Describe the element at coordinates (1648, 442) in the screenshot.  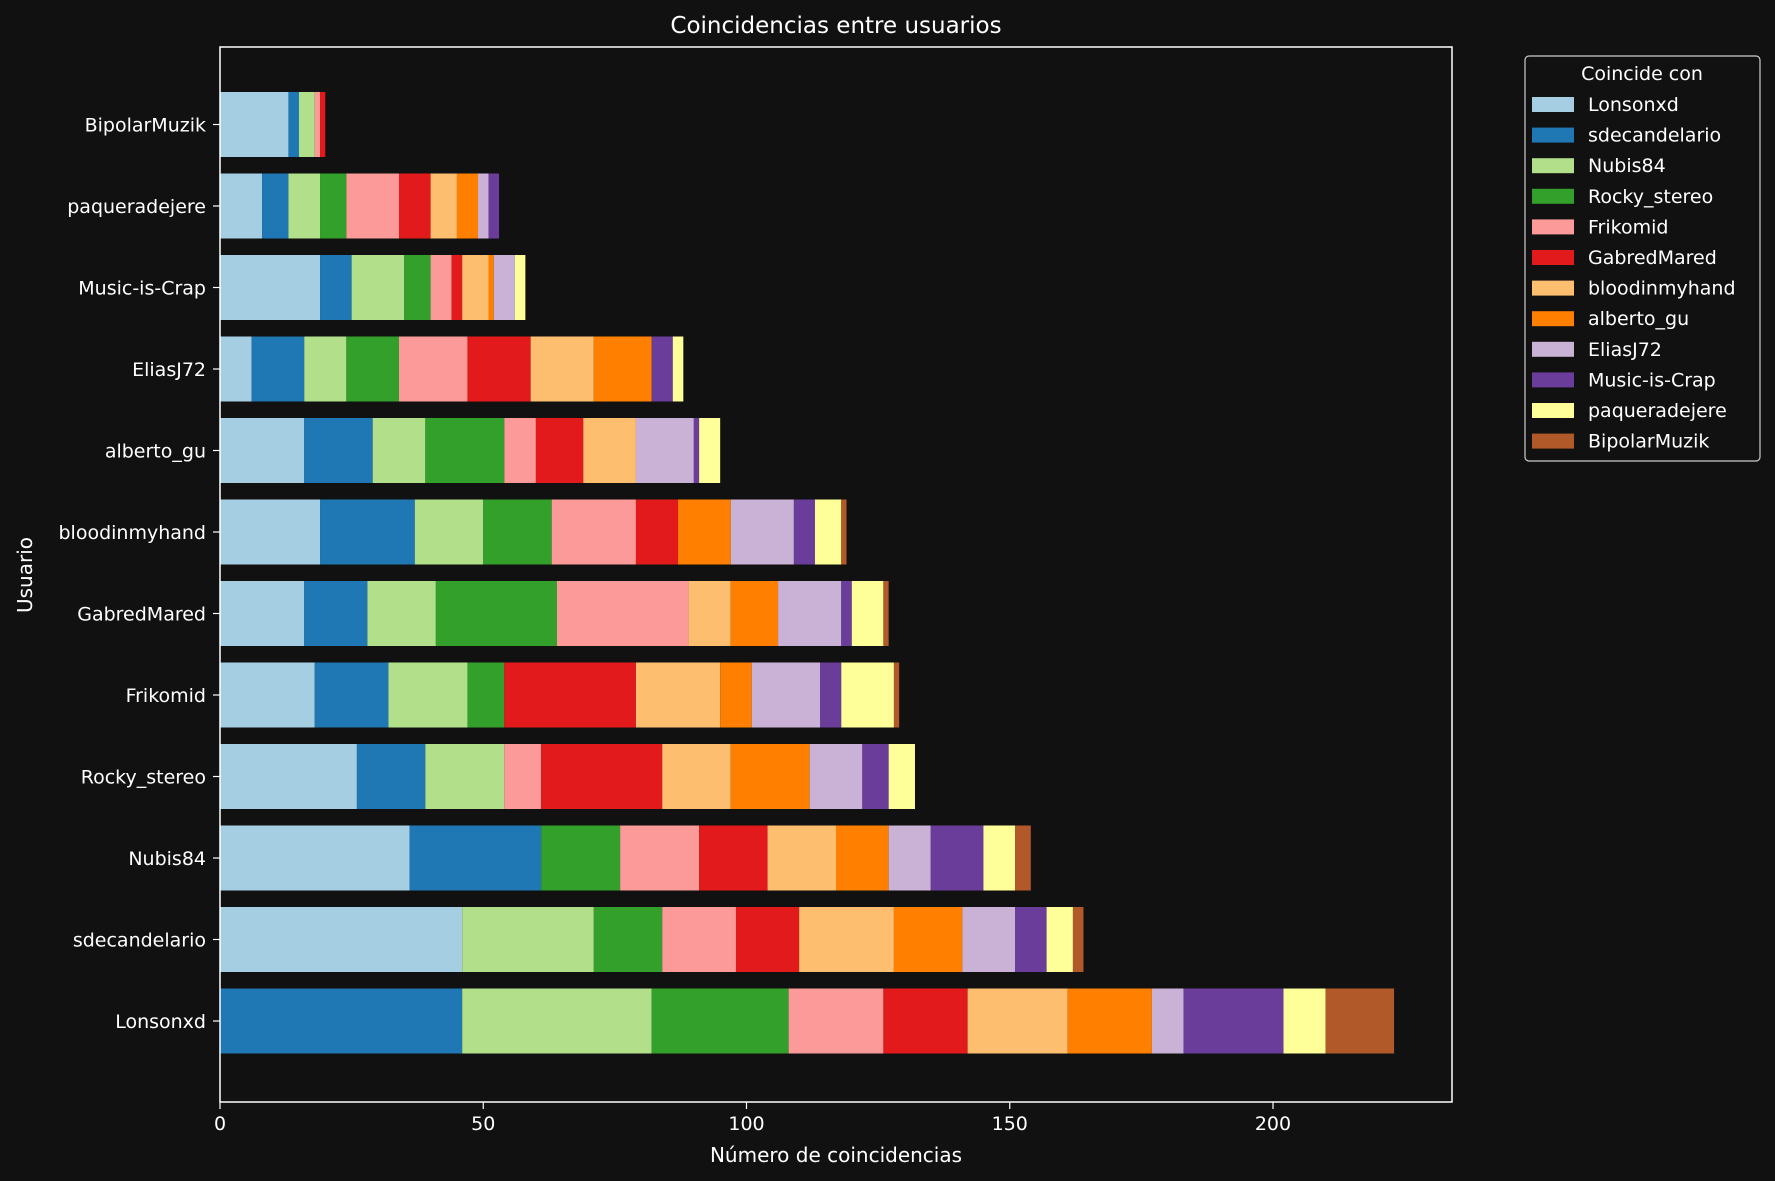
I see `legend-label: BipolarMuzik` at that location.